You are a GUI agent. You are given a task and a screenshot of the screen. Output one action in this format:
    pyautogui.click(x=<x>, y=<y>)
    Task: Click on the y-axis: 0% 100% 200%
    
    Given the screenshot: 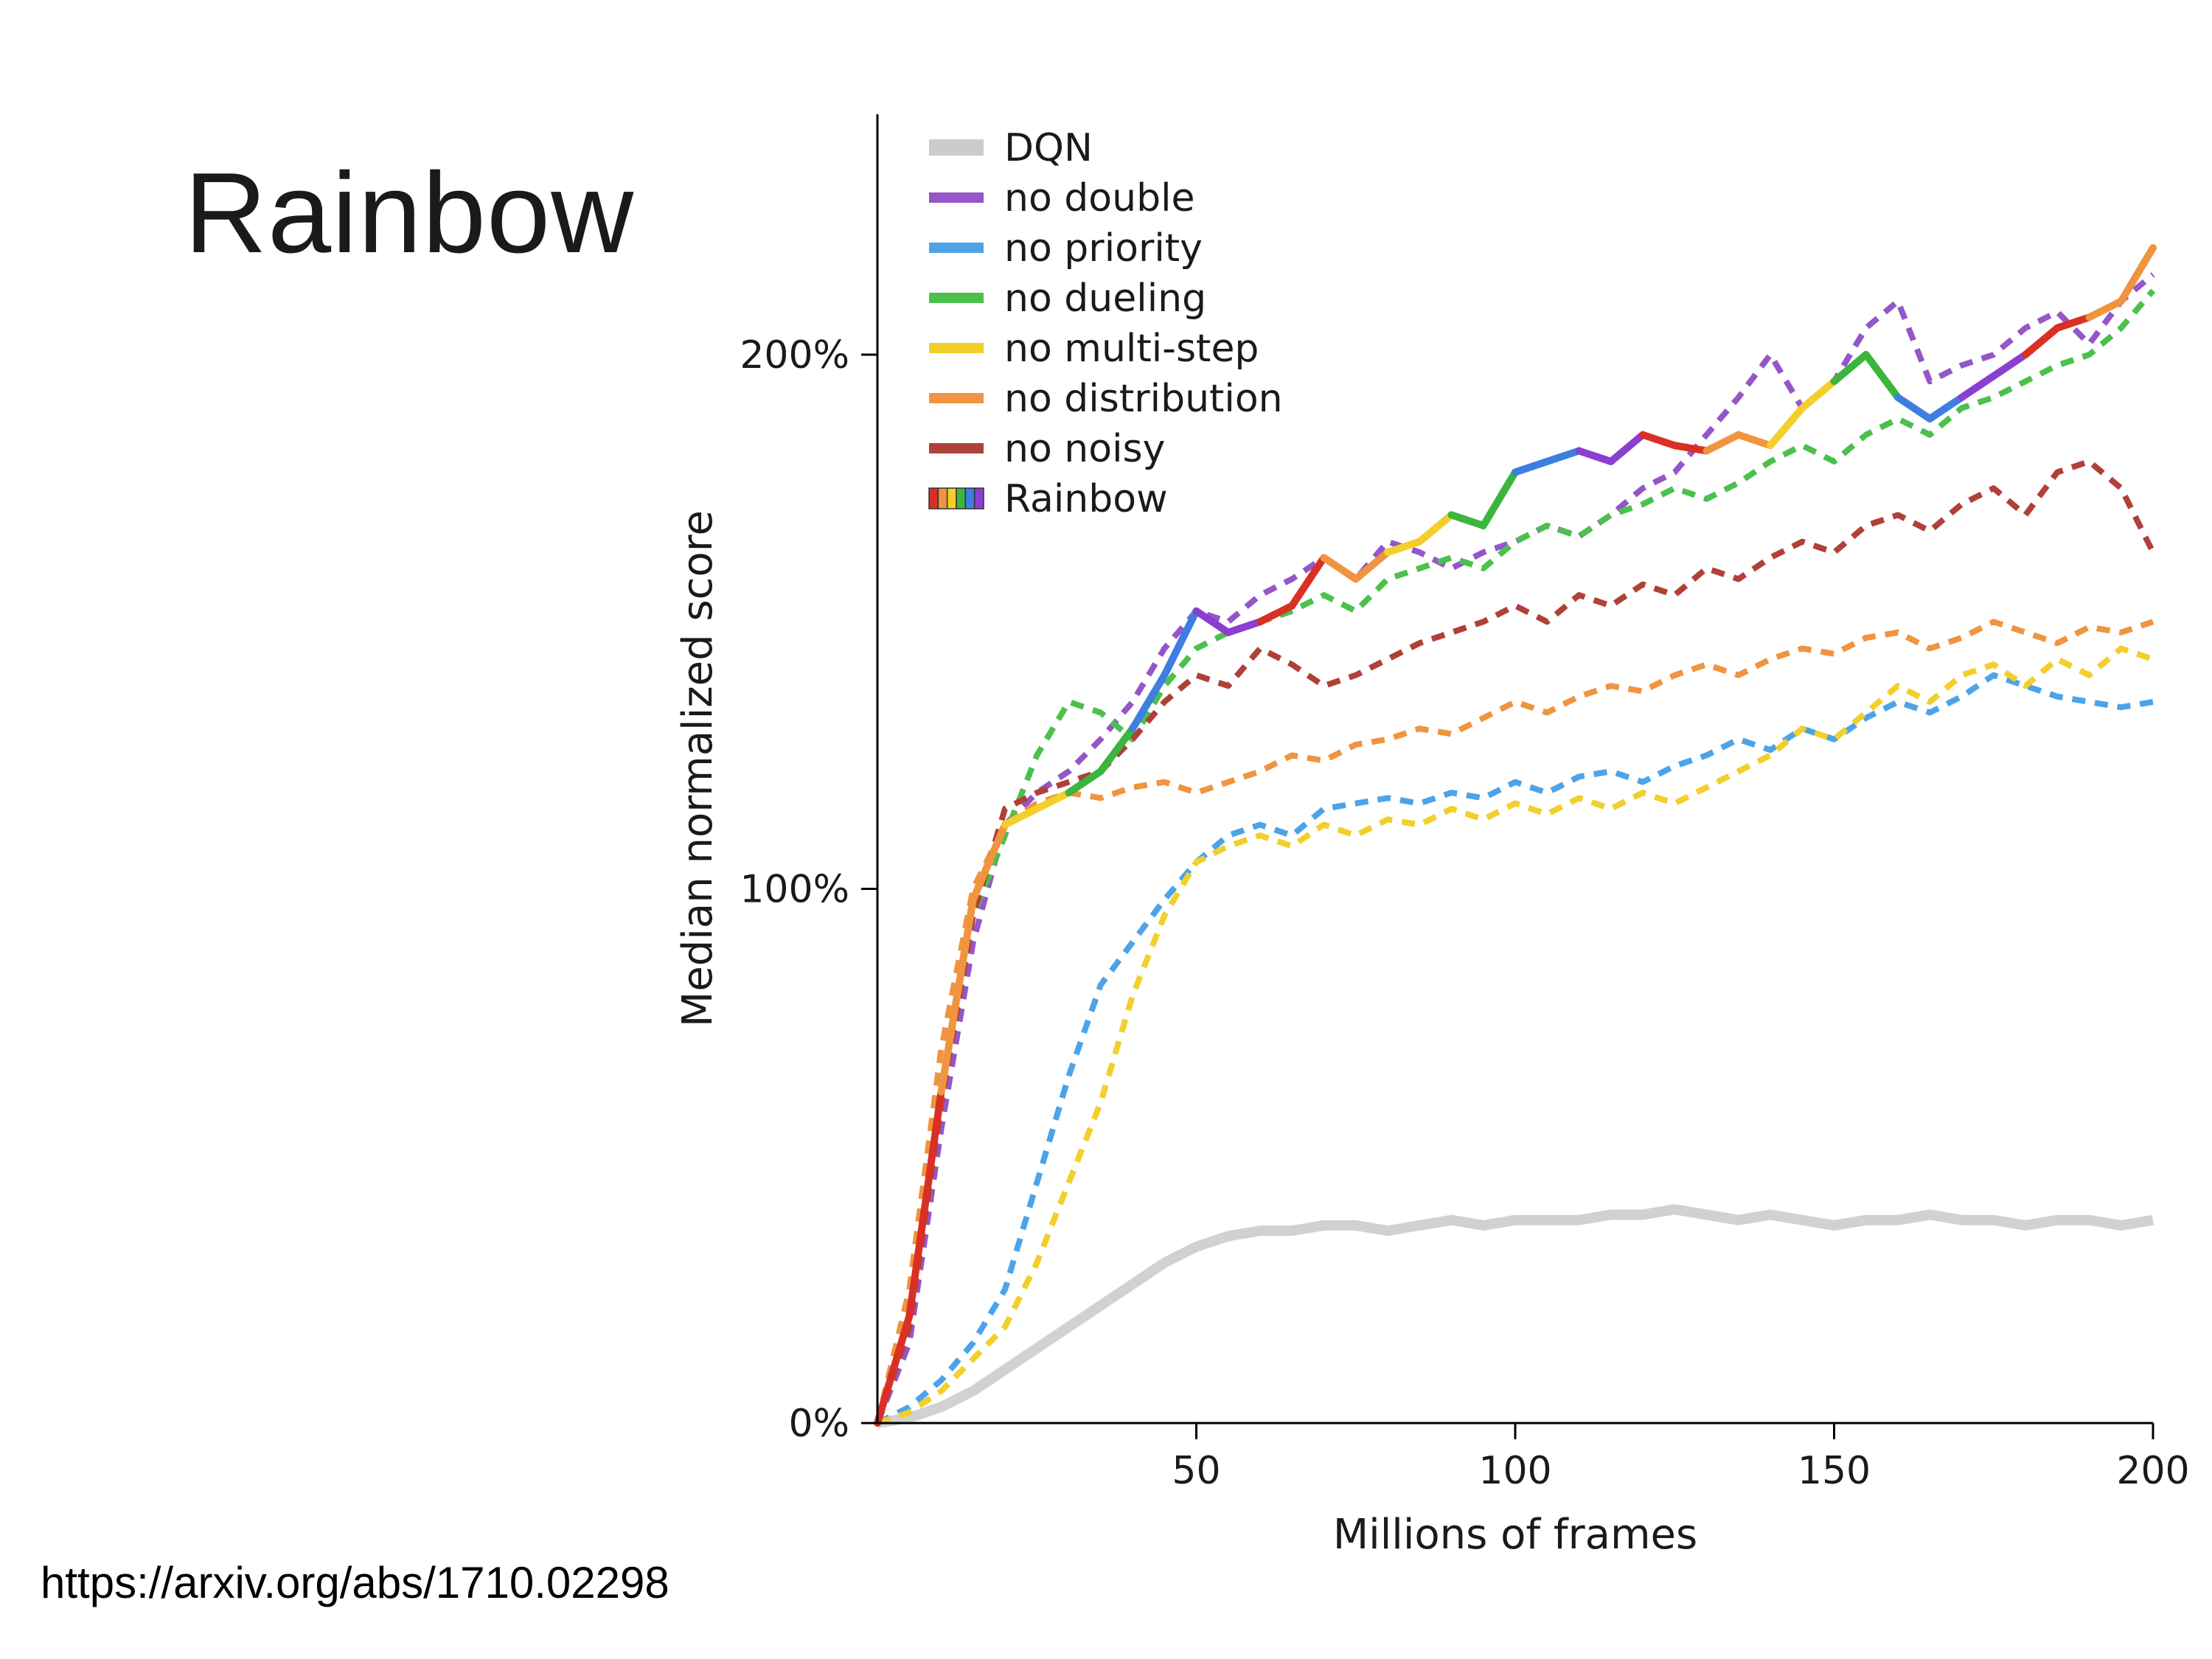 What is the action you would take?
    pyautogui.click(x=808, y=889)
    